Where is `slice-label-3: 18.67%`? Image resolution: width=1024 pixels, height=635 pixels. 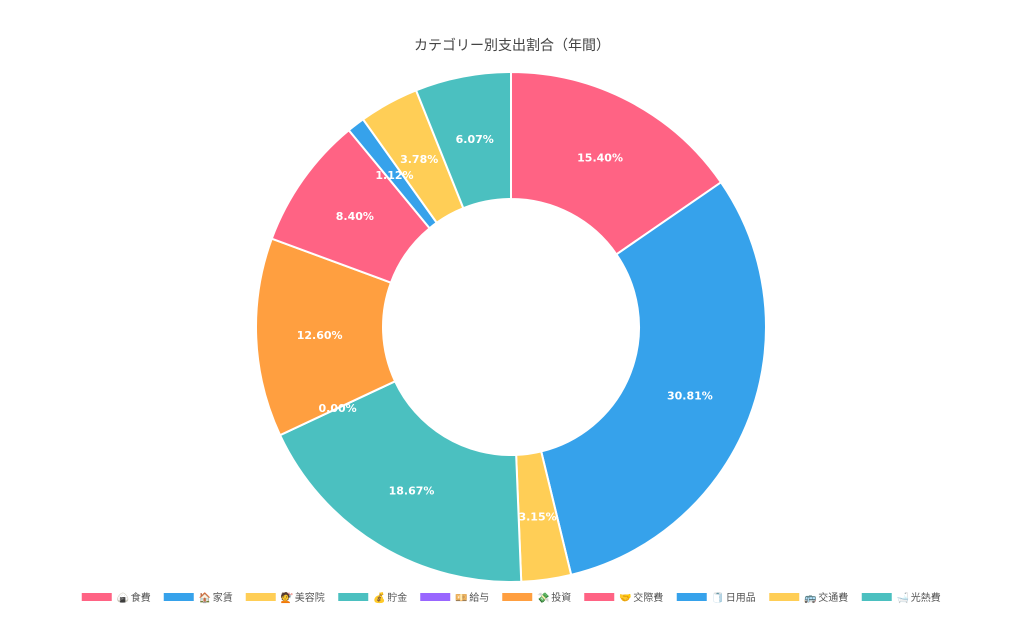 slice-label-3: 18.67% is located at coordinates (412, 491).